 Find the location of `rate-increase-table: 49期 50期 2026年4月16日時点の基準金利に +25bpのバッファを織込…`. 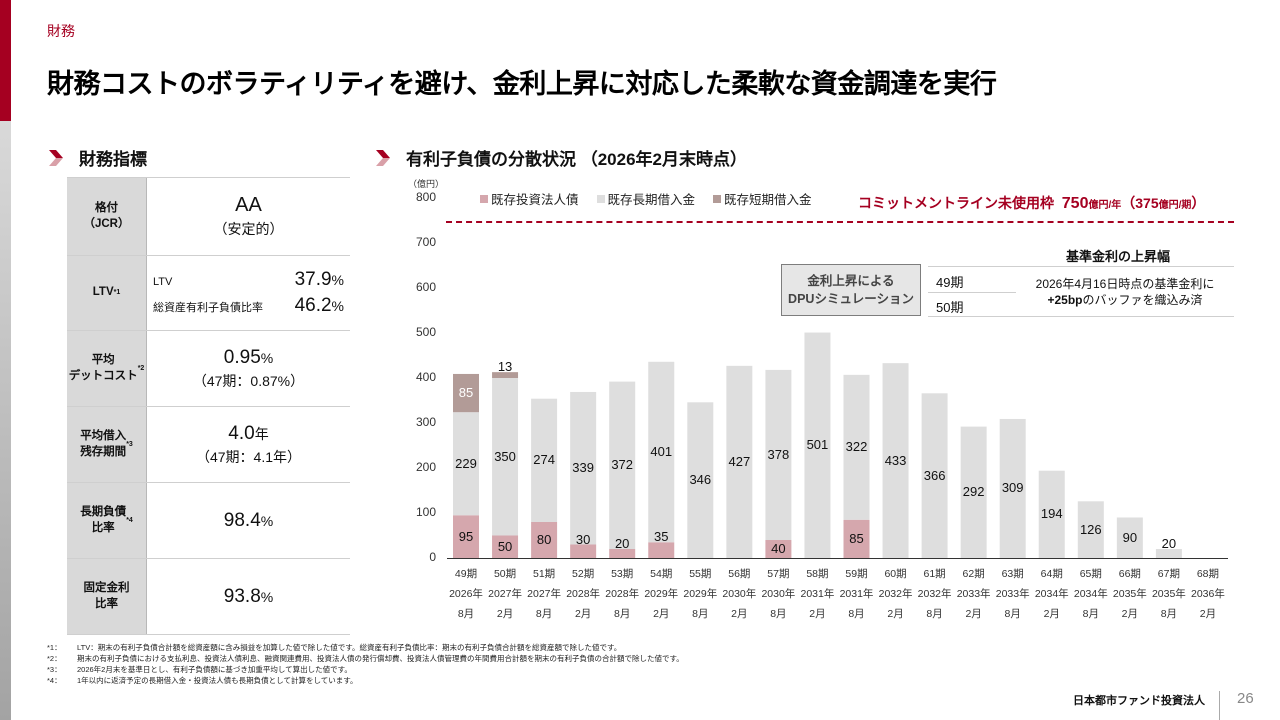

rate-increase-table: 49期 50期 2026年4月16日時点の基準金利に +25bpのバッファを織込… is located at coordinates (1081, 291).